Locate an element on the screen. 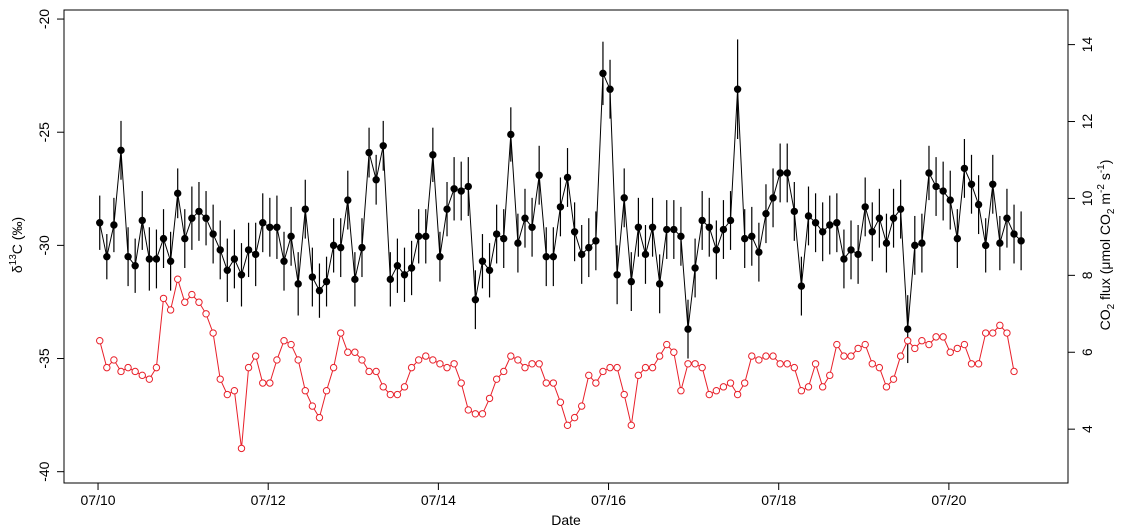 The height and width of the screenshot is (532, 1127). right-axis-title: CO2 flux (μmol CO2 m-2 s-1) is located at coordinates (1106, 245).